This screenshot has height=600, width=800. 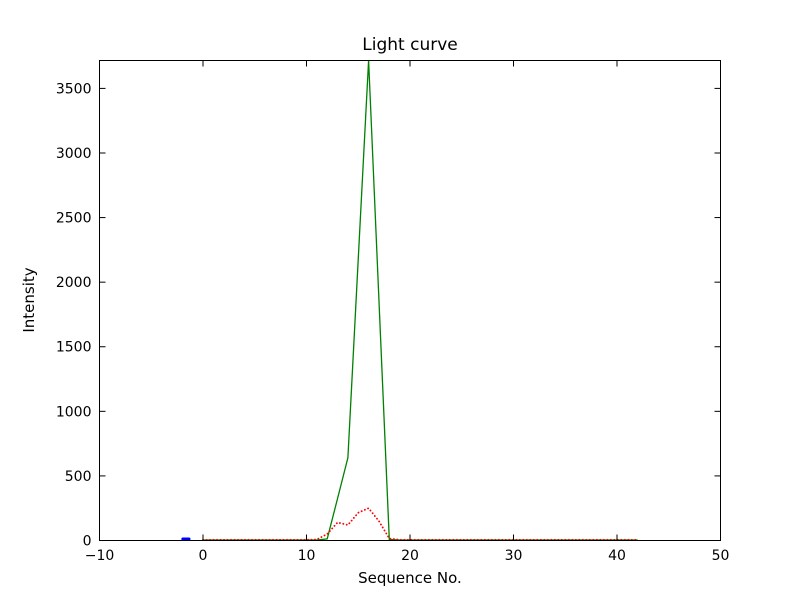 I want to click on y-tick-label: 2000, so click(x=74, y=283).